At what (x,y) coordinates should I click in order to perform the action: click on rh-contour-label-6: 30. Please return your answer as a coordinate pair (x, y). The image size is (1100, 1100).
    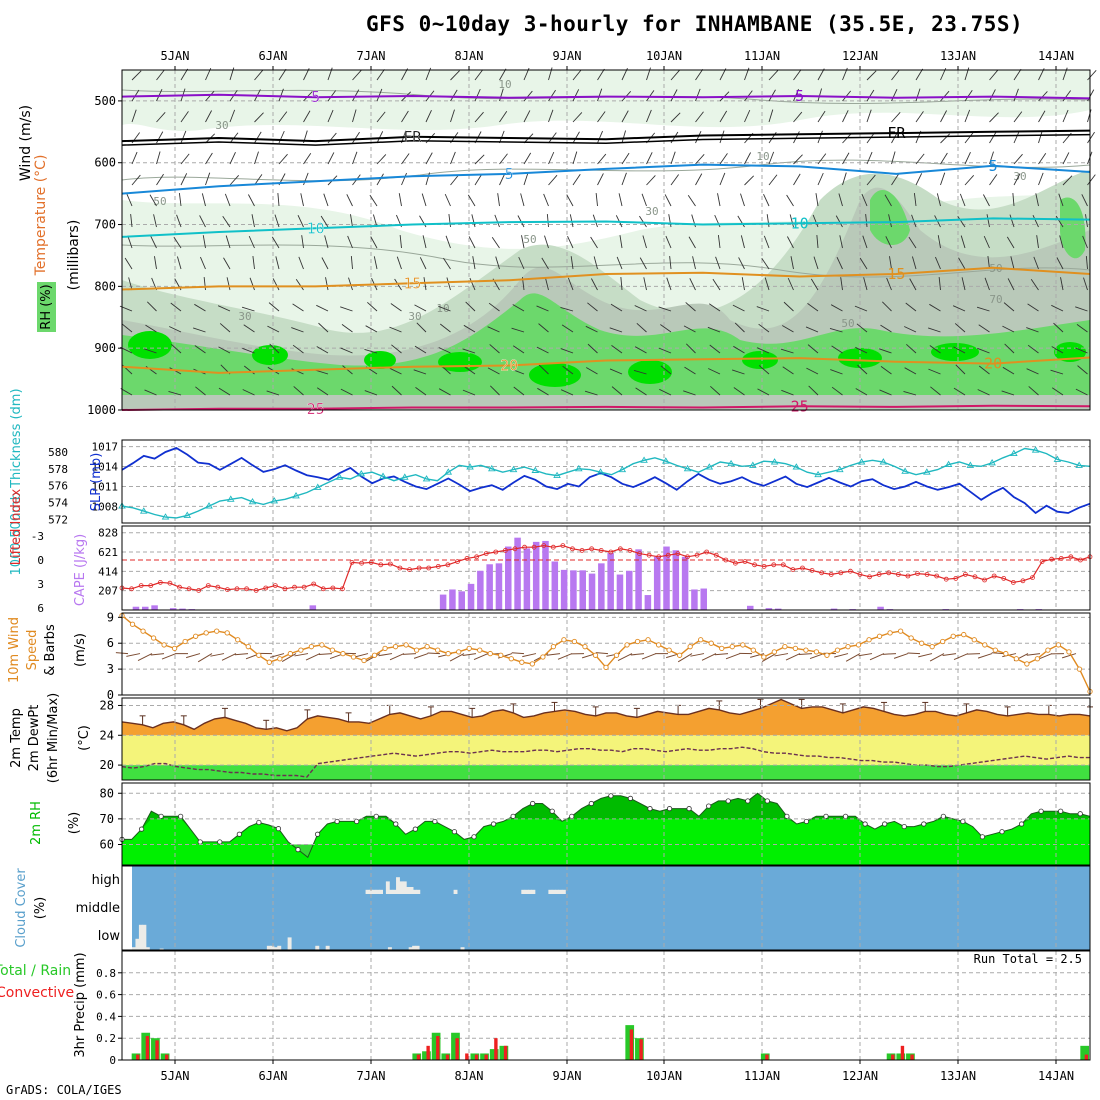
    Looking at the image, I should click on (244, 316).